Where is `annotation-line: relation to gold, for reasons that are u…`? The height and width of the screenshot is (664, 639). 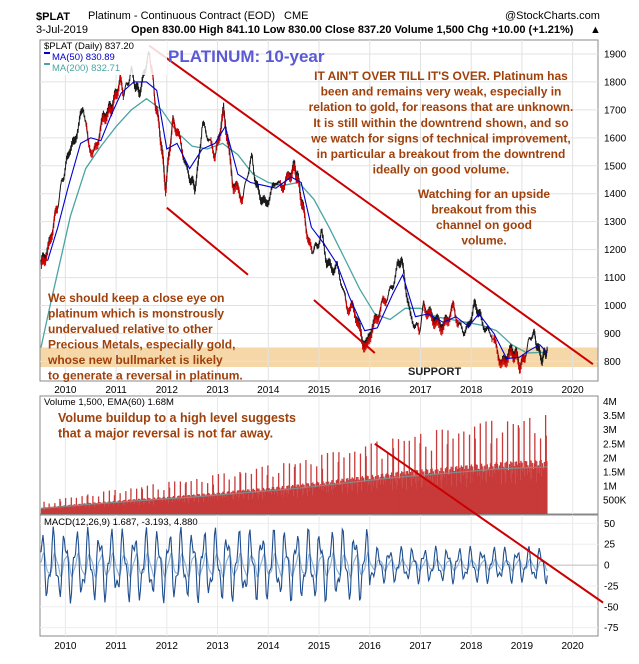 annotation-line: relation to gold, for reasons that are u… is located at coordinates (441, 107).